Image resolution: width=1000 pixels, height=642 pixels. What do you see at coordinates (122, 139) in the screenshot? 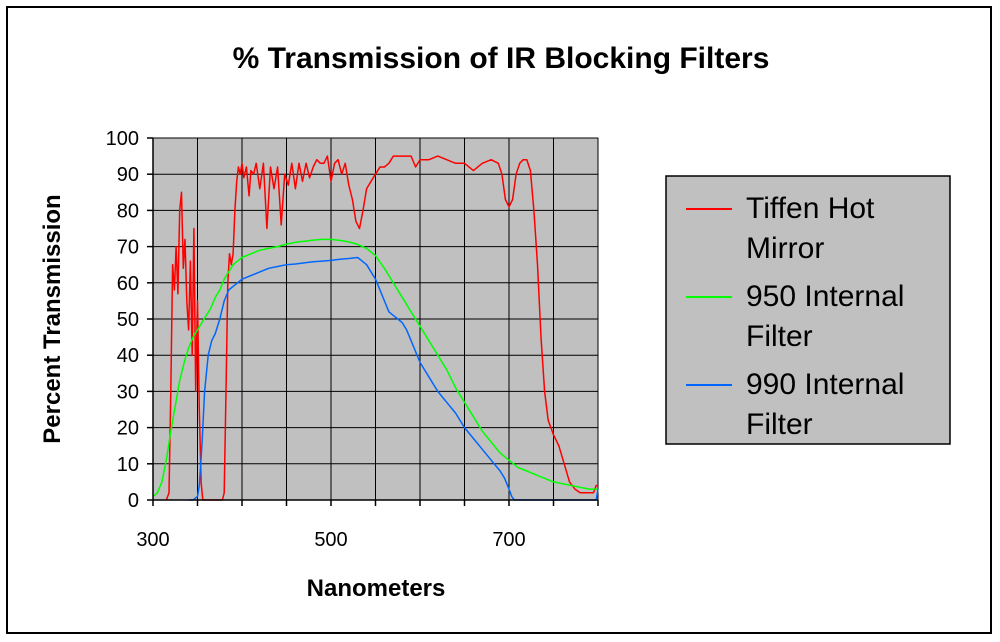
I see `y-tick-label: 100` at bounding box center [122, 139].